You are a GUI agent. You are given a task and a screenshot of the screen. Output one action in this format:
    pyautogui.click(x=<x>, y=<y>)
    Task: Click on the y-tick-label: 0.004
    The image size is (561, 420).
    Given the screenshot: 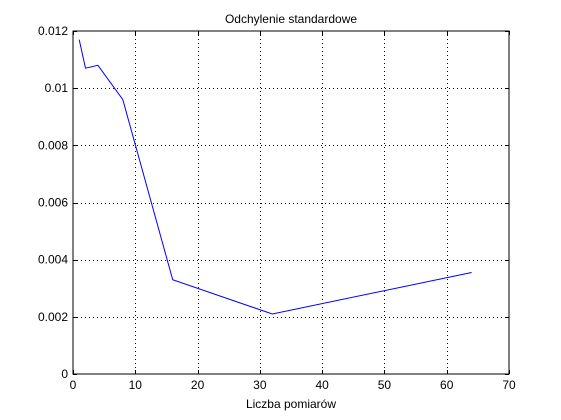 What is the action you would take?
    pyautogui.click(x=53, y=260)
    